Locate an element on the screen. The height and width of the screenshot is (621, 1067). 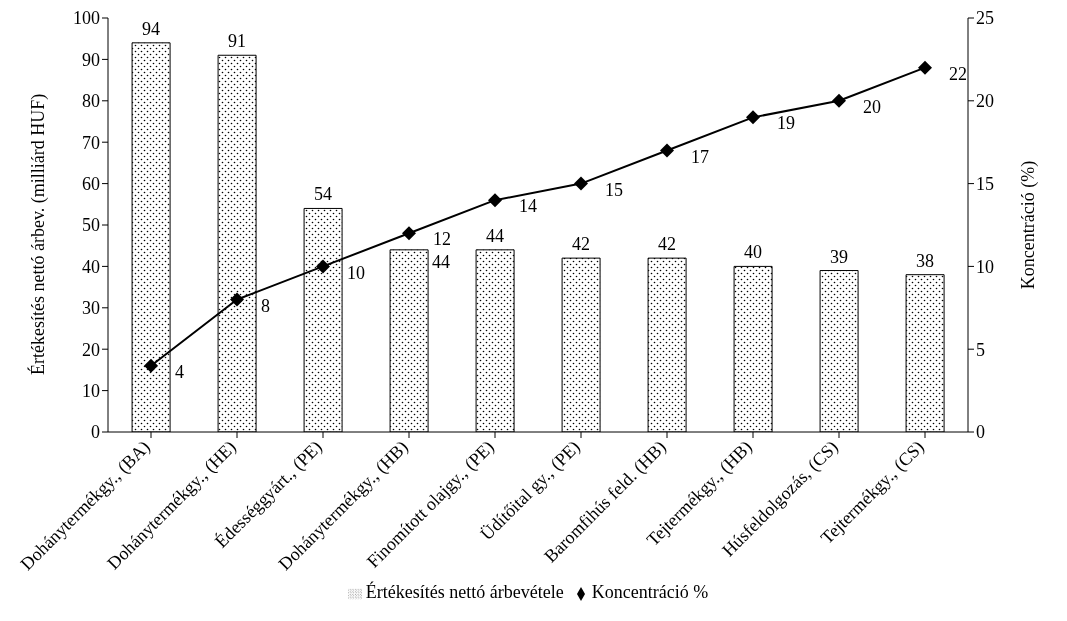
legend-label: Értékesítés nettó árbevétele is located at coordinates (464, 592).